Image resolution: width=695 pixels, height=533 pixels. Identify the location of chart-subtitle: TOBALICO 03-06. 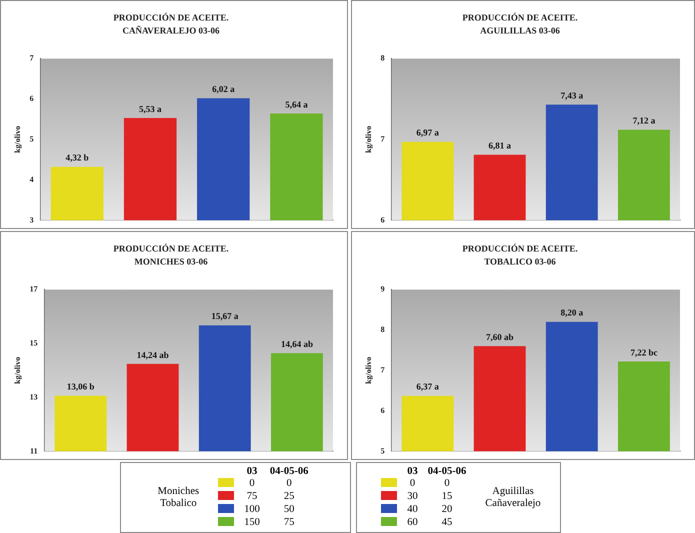
(520, 261).